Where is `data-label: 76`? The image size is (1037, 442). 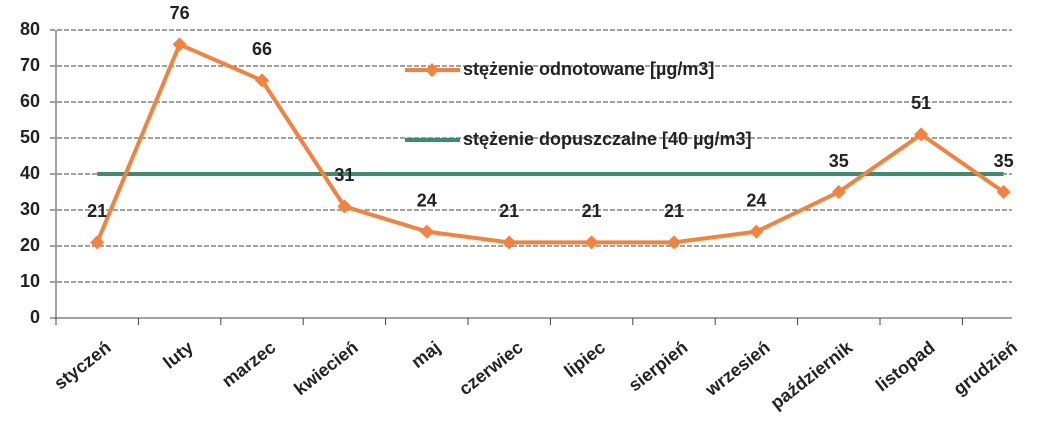 data-label: 76 is located at coordinates (180, 13).